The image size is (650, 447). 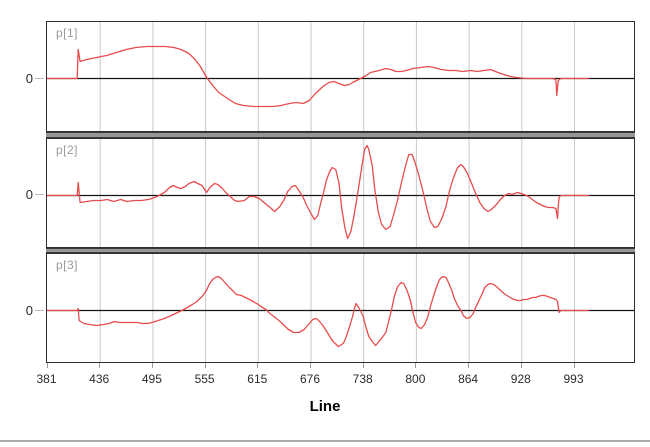 I want to click on tick-label-676: 676, so click(x=310, y=379).